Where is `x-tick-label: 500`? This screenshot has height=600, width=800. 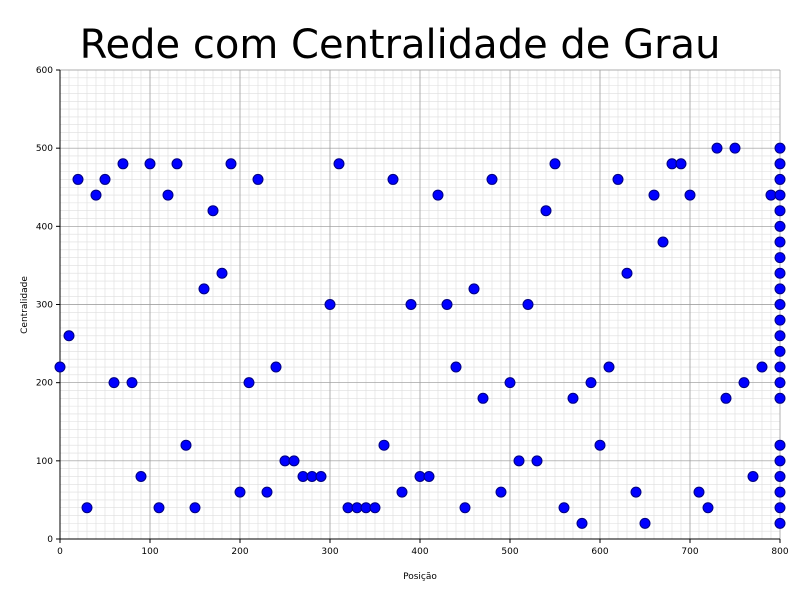 x-tick-label: 500 is located at coordinates (509, 552).